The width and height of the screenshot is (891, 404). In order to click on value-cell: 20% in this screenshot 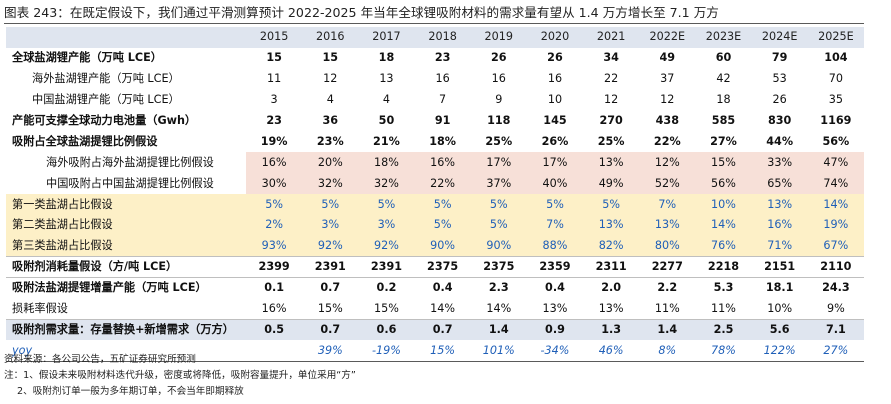, I will do `click(330, 163)`.